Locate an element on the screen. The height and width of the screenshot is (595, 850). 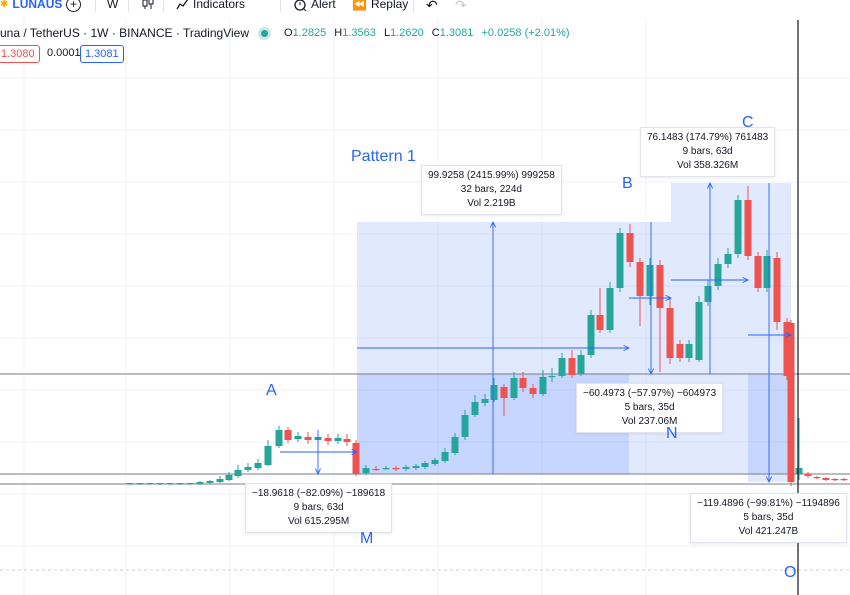
alert-button: Alert is located at coordinates (314, 5).